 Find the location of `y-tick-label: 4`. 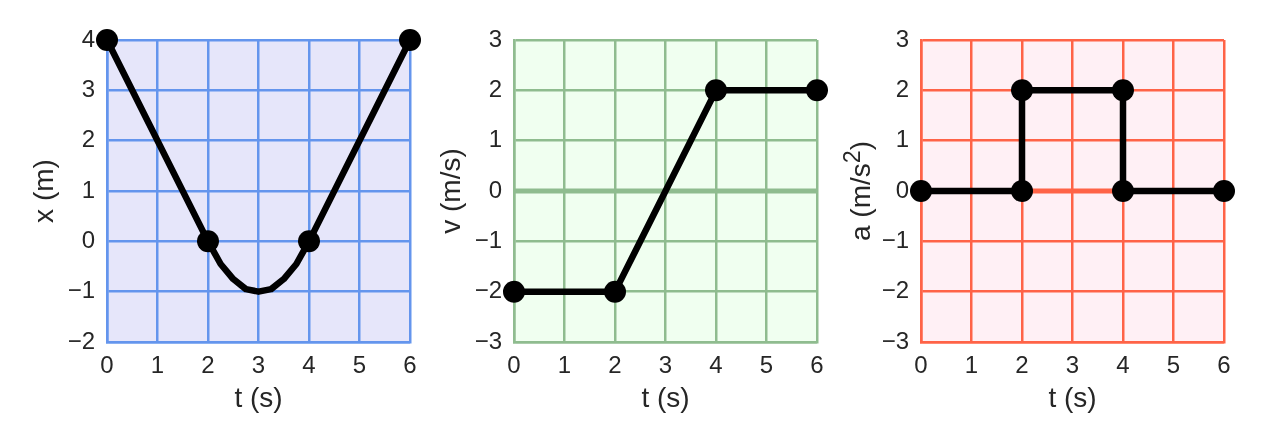

y-tick-label: 4 is located at coordinates (88, 38).